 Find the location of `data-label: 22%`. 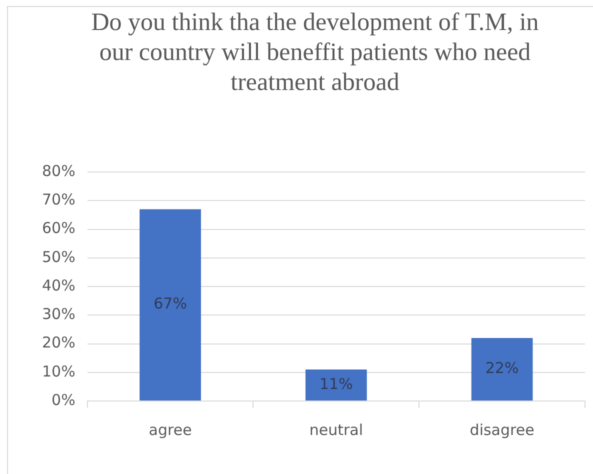

data-label: 22% is located at coordinates (502, 368).